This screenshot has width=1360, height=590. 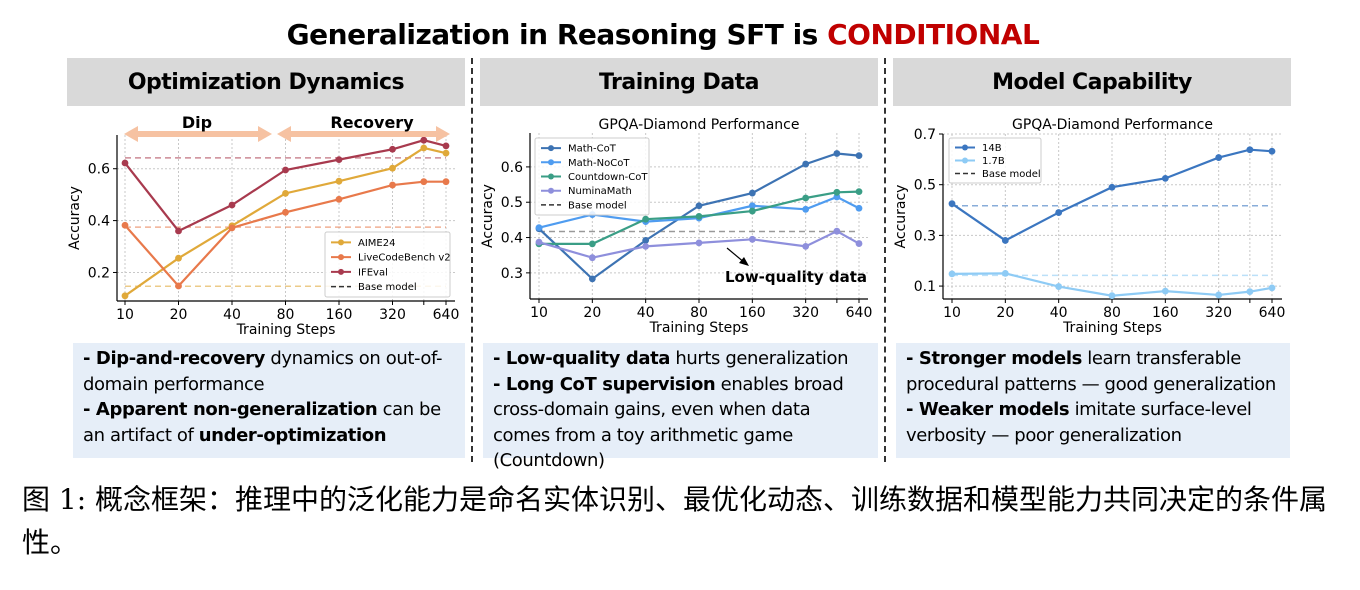 What do you see at coordinates (376, 243) in the screenshot?
I see `legend-label: AIME24` at bounding box center [376, 243].